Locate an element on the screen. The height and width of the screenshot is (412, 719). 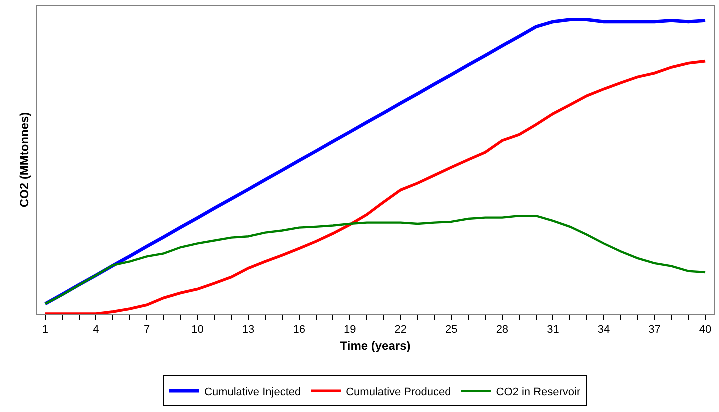
x-tick-label: 22 is located at coordinates (401, 330).